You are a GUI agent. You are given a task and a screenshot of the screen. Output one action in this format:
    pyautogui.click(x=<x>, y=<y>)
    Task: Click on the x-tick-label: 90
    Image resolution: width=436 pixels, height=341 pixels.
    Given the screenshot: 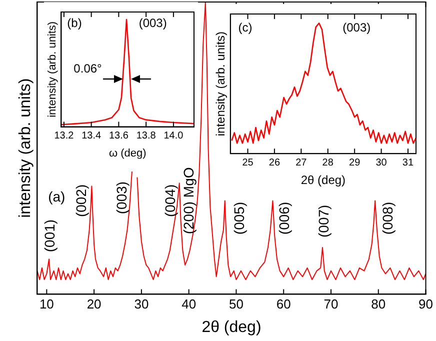 What is the action you would take?
    pyautogui.click(x=426, y=304)
    